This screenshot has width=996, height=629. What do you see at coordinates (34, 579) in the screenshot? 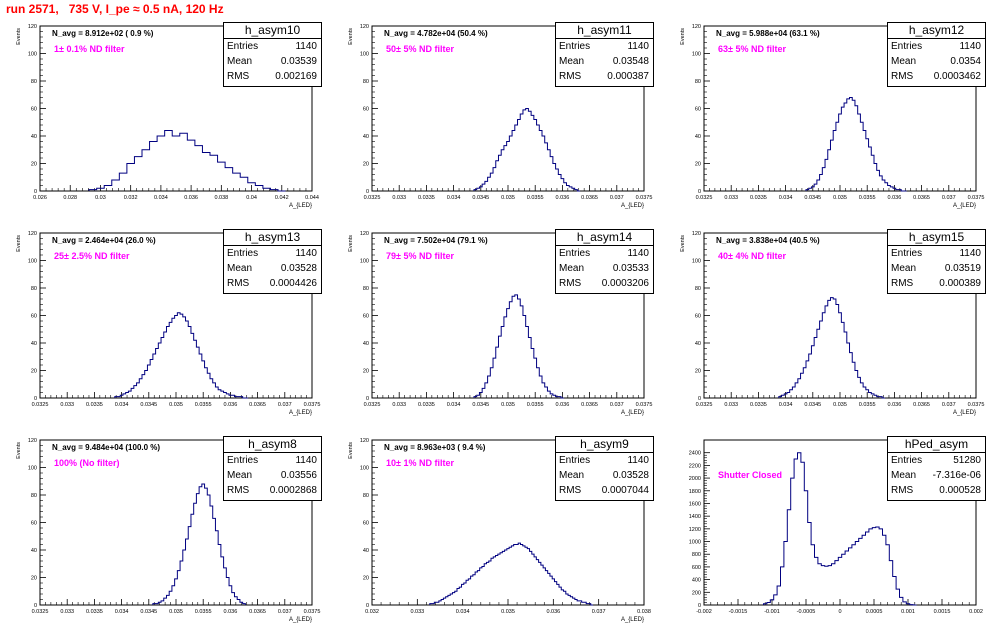
I see `y-tick-label: 20` at bounding box center [34, 579].